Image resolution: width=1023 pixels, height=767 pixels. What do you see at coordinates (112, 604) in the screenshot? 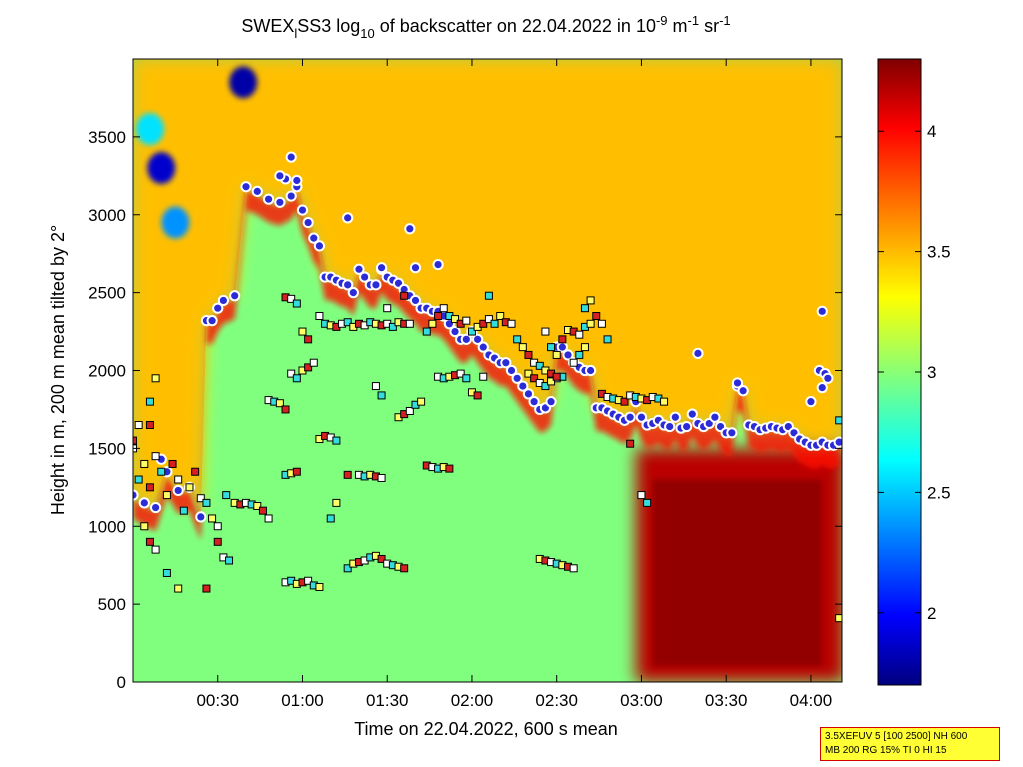
I see `y-tick-label-1: 500` at bounding box center [112, 604].